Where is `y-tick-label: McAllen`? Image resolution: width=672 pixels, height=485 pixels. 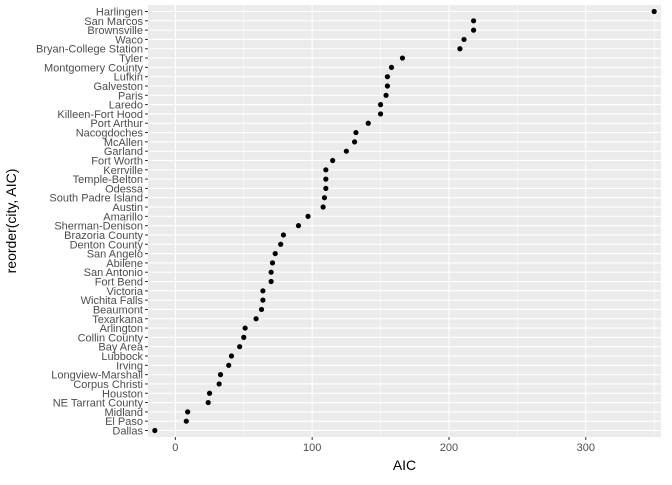 y-tick-label: McAllen is located at coordinates (123, 143).